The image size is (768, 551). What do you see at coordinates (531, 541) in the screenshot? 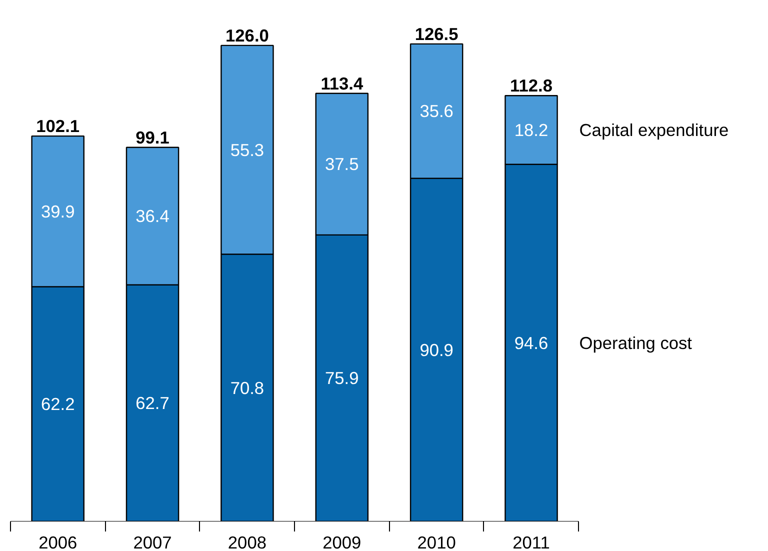
I see `x-tick-label: 2011` at bounding box center [531, 541].